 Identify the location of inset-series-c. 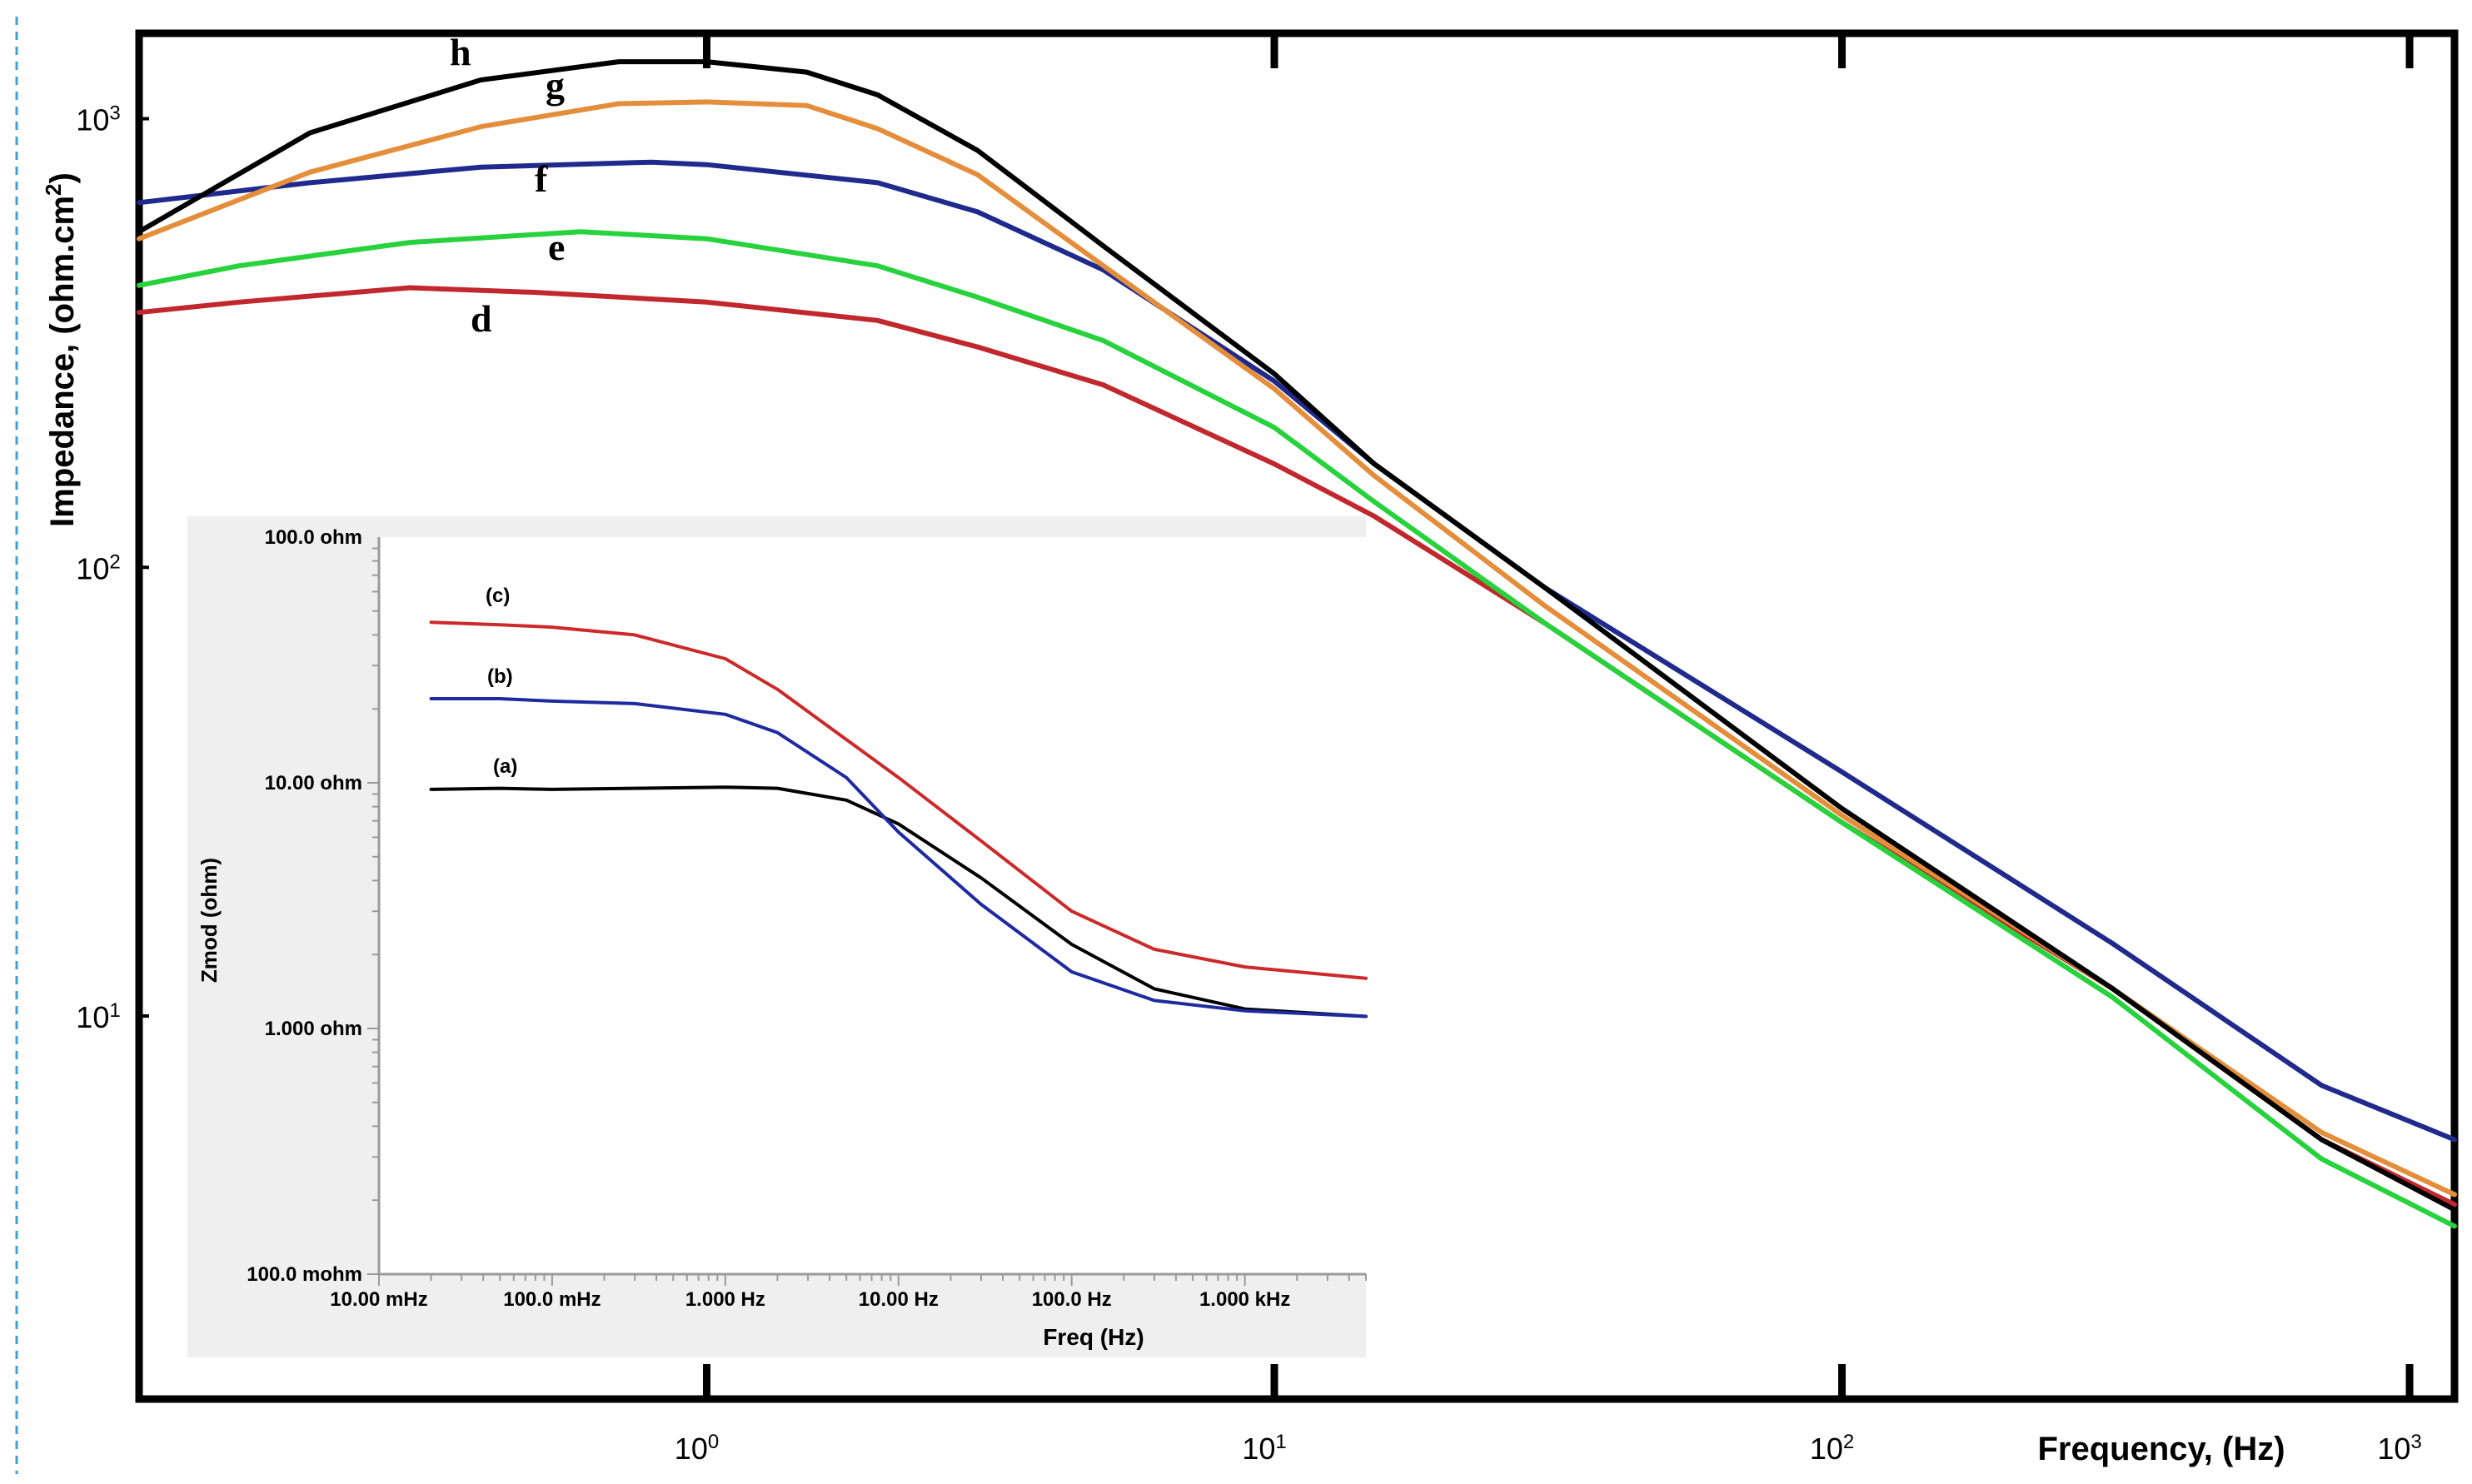
(898, 800).